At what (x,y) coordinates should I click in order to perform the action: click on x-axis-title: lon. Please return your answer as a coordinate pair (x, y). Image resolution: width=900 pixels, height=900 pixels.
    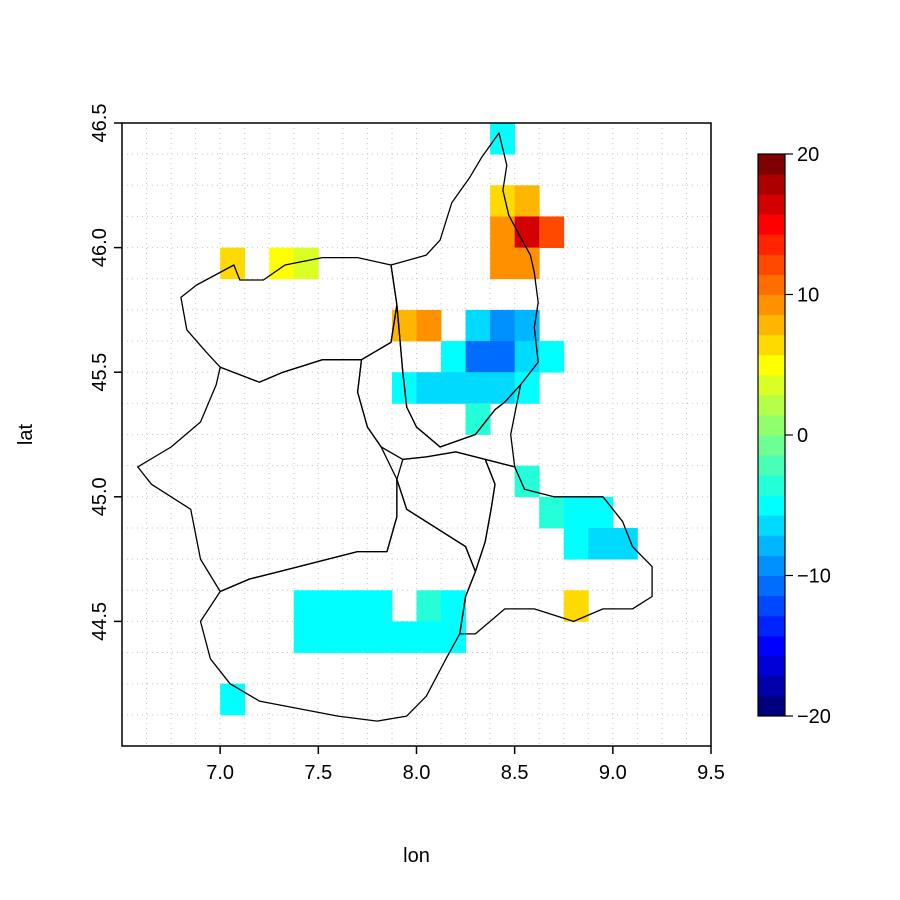
    Looking at the image, I should click on (416, 856).